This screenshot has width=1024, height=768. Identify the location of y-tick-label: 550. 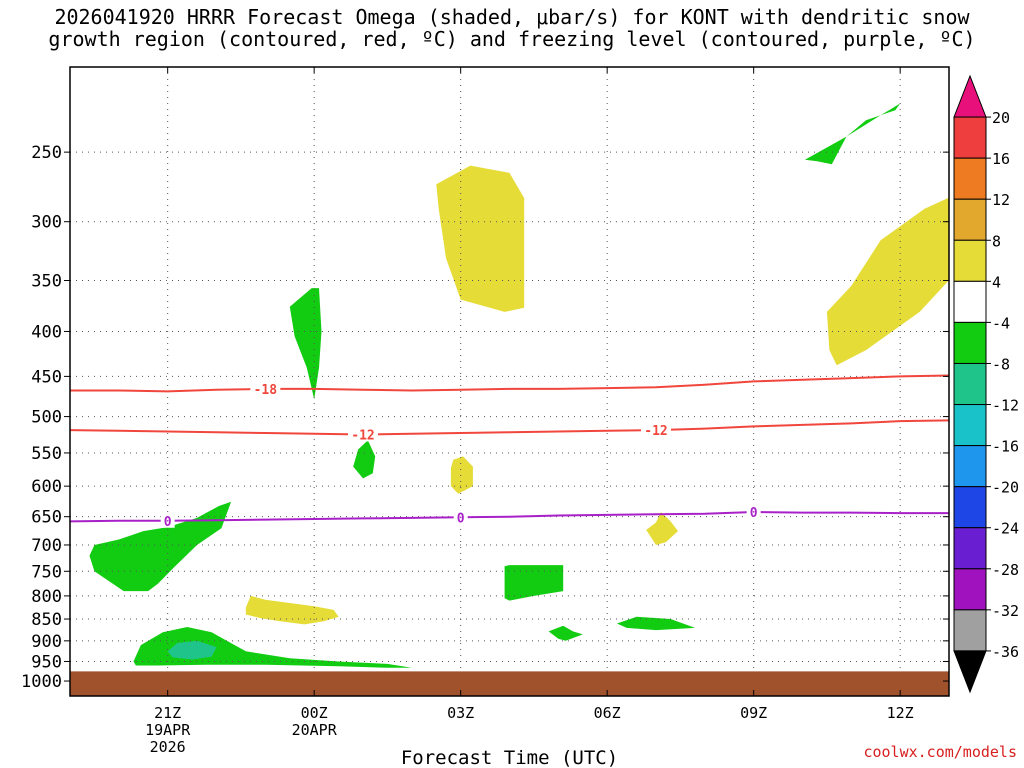
(46, 454).